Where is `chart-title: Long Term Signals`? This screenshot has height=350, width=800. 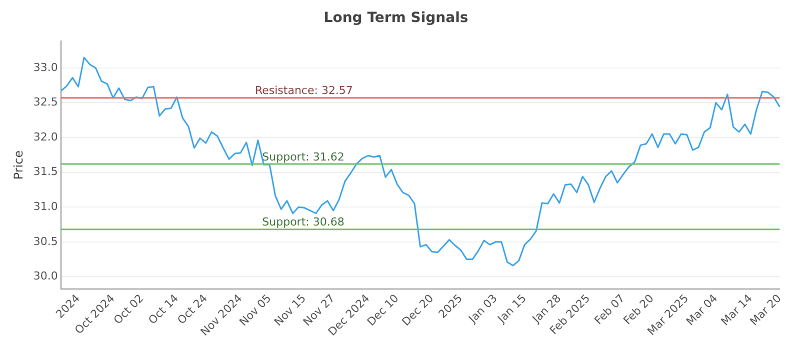 chart-title: Long Term Signals is located at coordinates (396, 18).